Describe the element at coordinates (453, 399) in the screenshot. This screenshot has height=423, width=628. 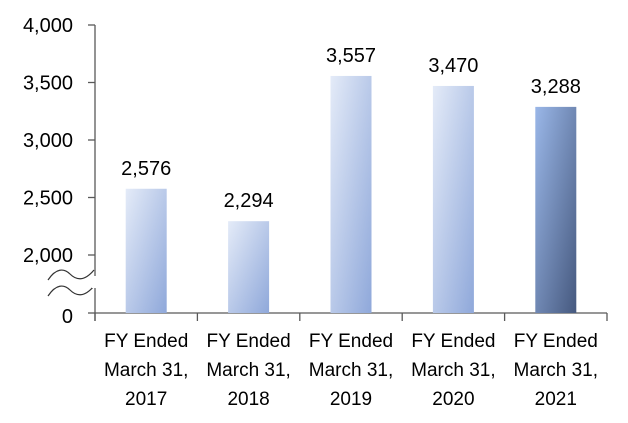
I see `category-label-line: 2020` at that location.